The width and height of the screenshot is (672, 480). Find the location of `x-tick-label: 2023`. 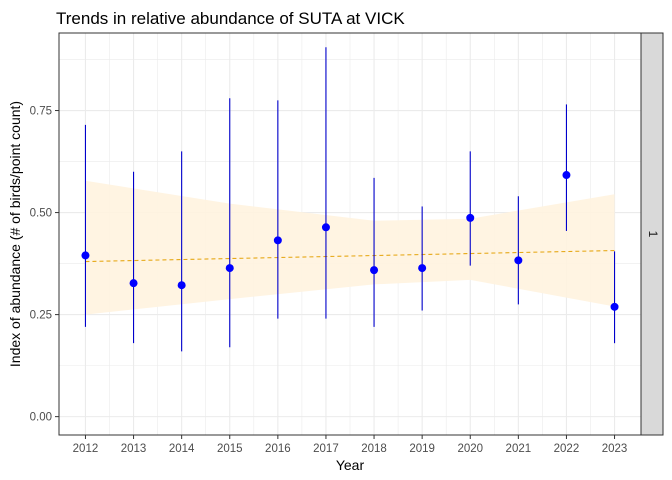

x-tick-label: 2023 is located at coordinates (615, 449).